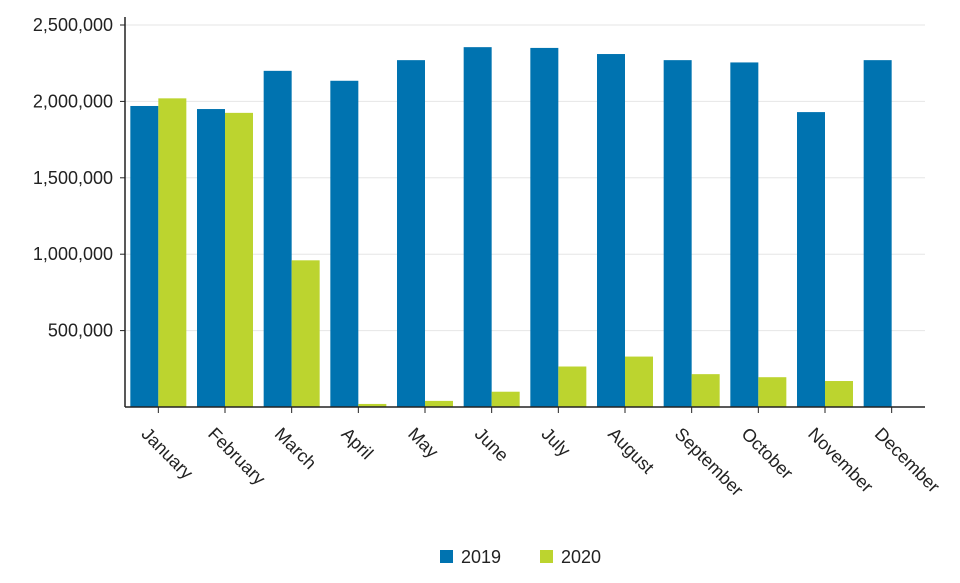 The height and width of the screenshot is (583, 960). What do you see at coordinates (907, 460) in the screenshot?
I see `x-tick-label: December` at bounding box center [907, 460].